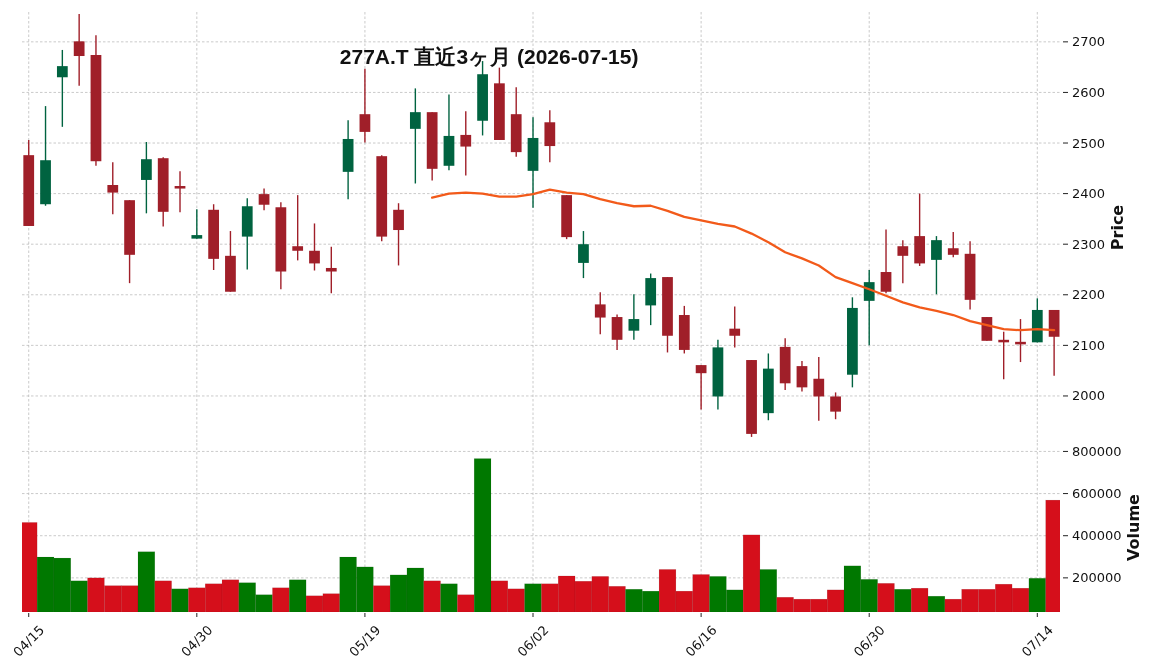 Image resolution: width=1152 pixels, height=670 pixels. I want to click on y-tick-label: 800000, so click(1097, 451).